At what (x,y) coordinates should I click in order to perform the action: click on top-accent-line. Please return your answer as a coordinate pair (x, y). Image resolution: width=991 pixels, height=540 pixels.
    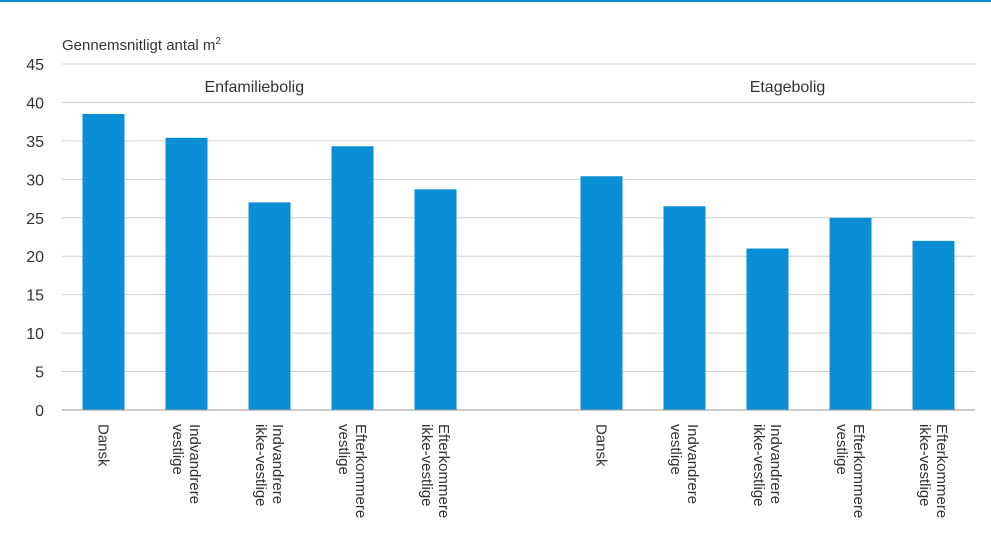
    Looking at the image, I should click on (495, 1).